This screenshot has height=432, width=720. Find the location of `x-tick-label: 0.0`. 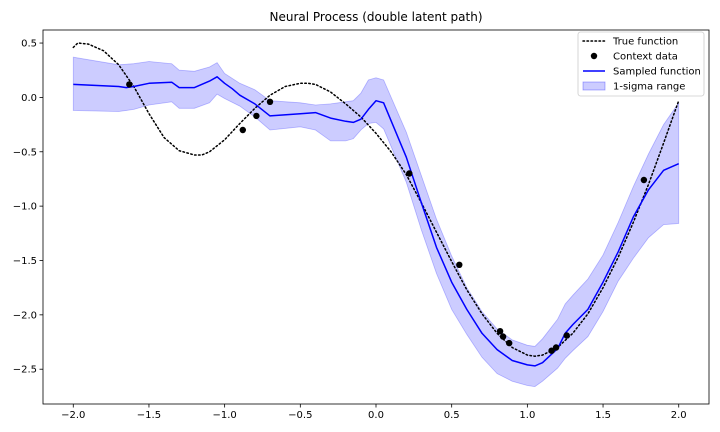

x-tick-label: 0.0 is located at coordinates (376, 415).